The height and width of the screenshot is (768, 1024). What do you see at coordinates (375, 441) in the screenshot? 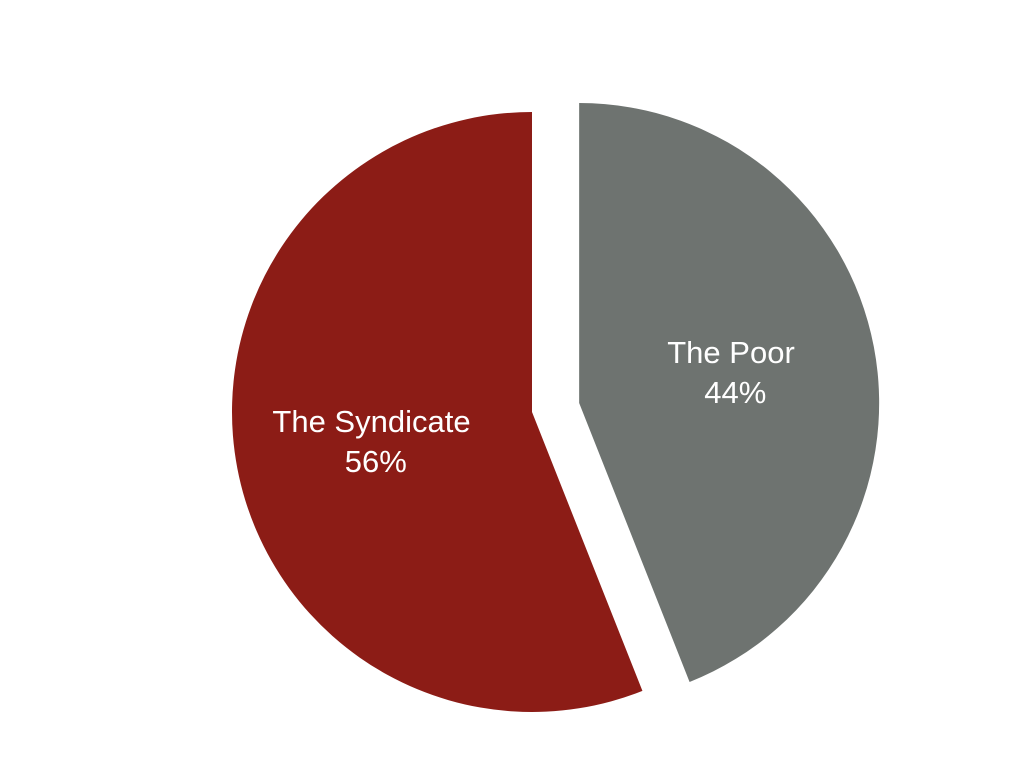
I see `slice-label-the-syndicate: The Syndicate 56%` at bounding box center [375, 441].